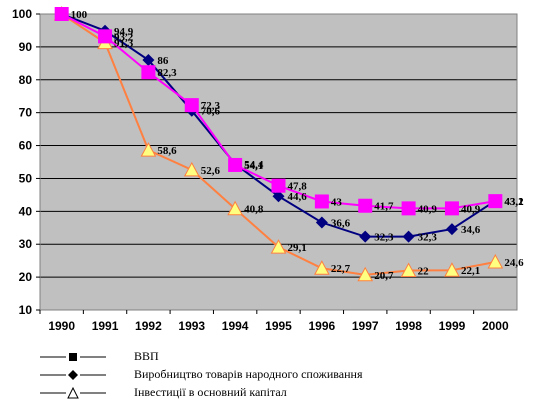 This screenshot has width=535, height=402. What do you see at coordinates (167, 73) in the screenshot?
I see `data-label: 82,3` at bounding box center [167, 73].